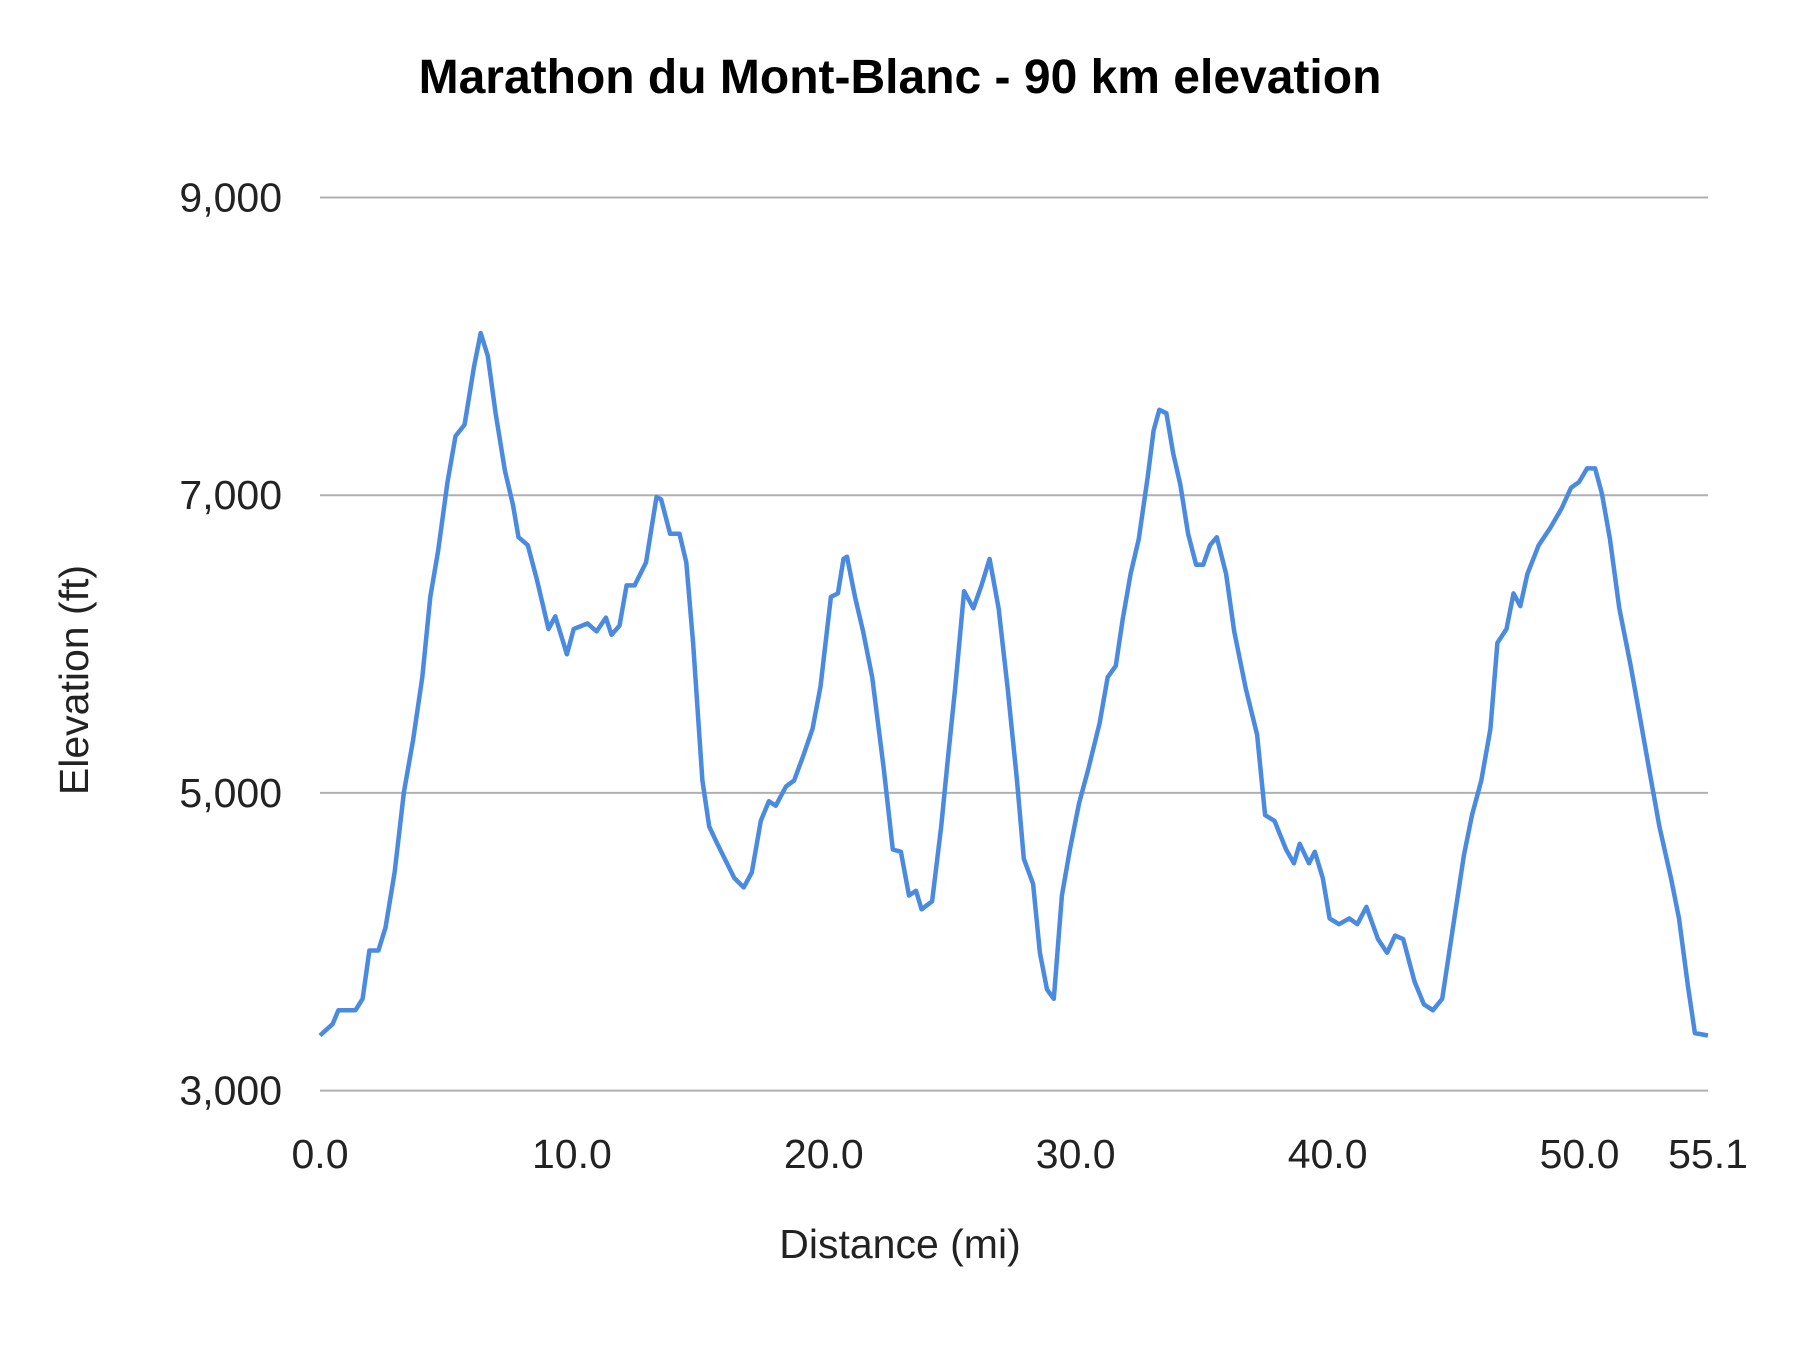 The height and width of the screenshot is (1350, 1800). I want to click on y-axis-label: Elevation (ft), so click(74, 680).